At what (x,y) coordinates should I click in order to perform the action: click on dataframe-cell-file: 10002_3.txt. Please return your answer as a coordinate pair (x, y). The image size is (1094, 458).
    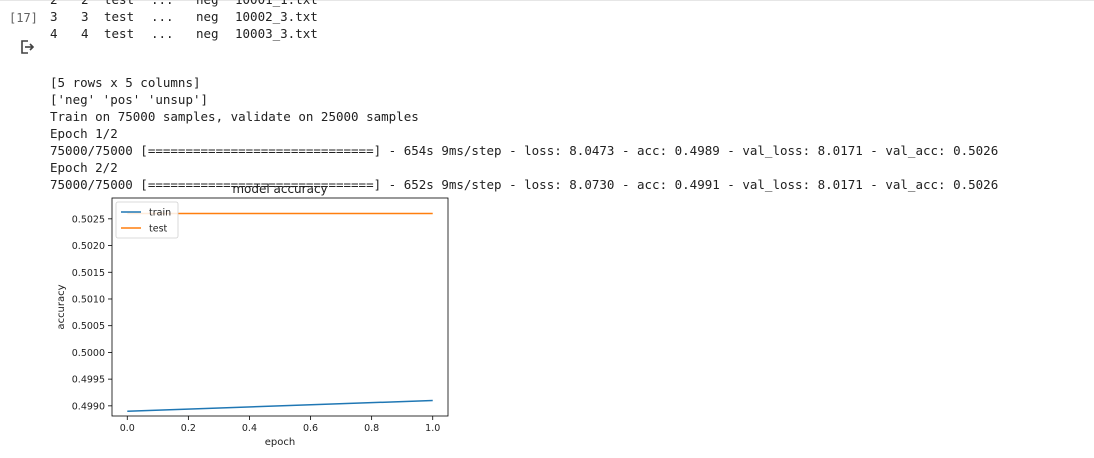
    Looking at the image, I should click on (276, 16).